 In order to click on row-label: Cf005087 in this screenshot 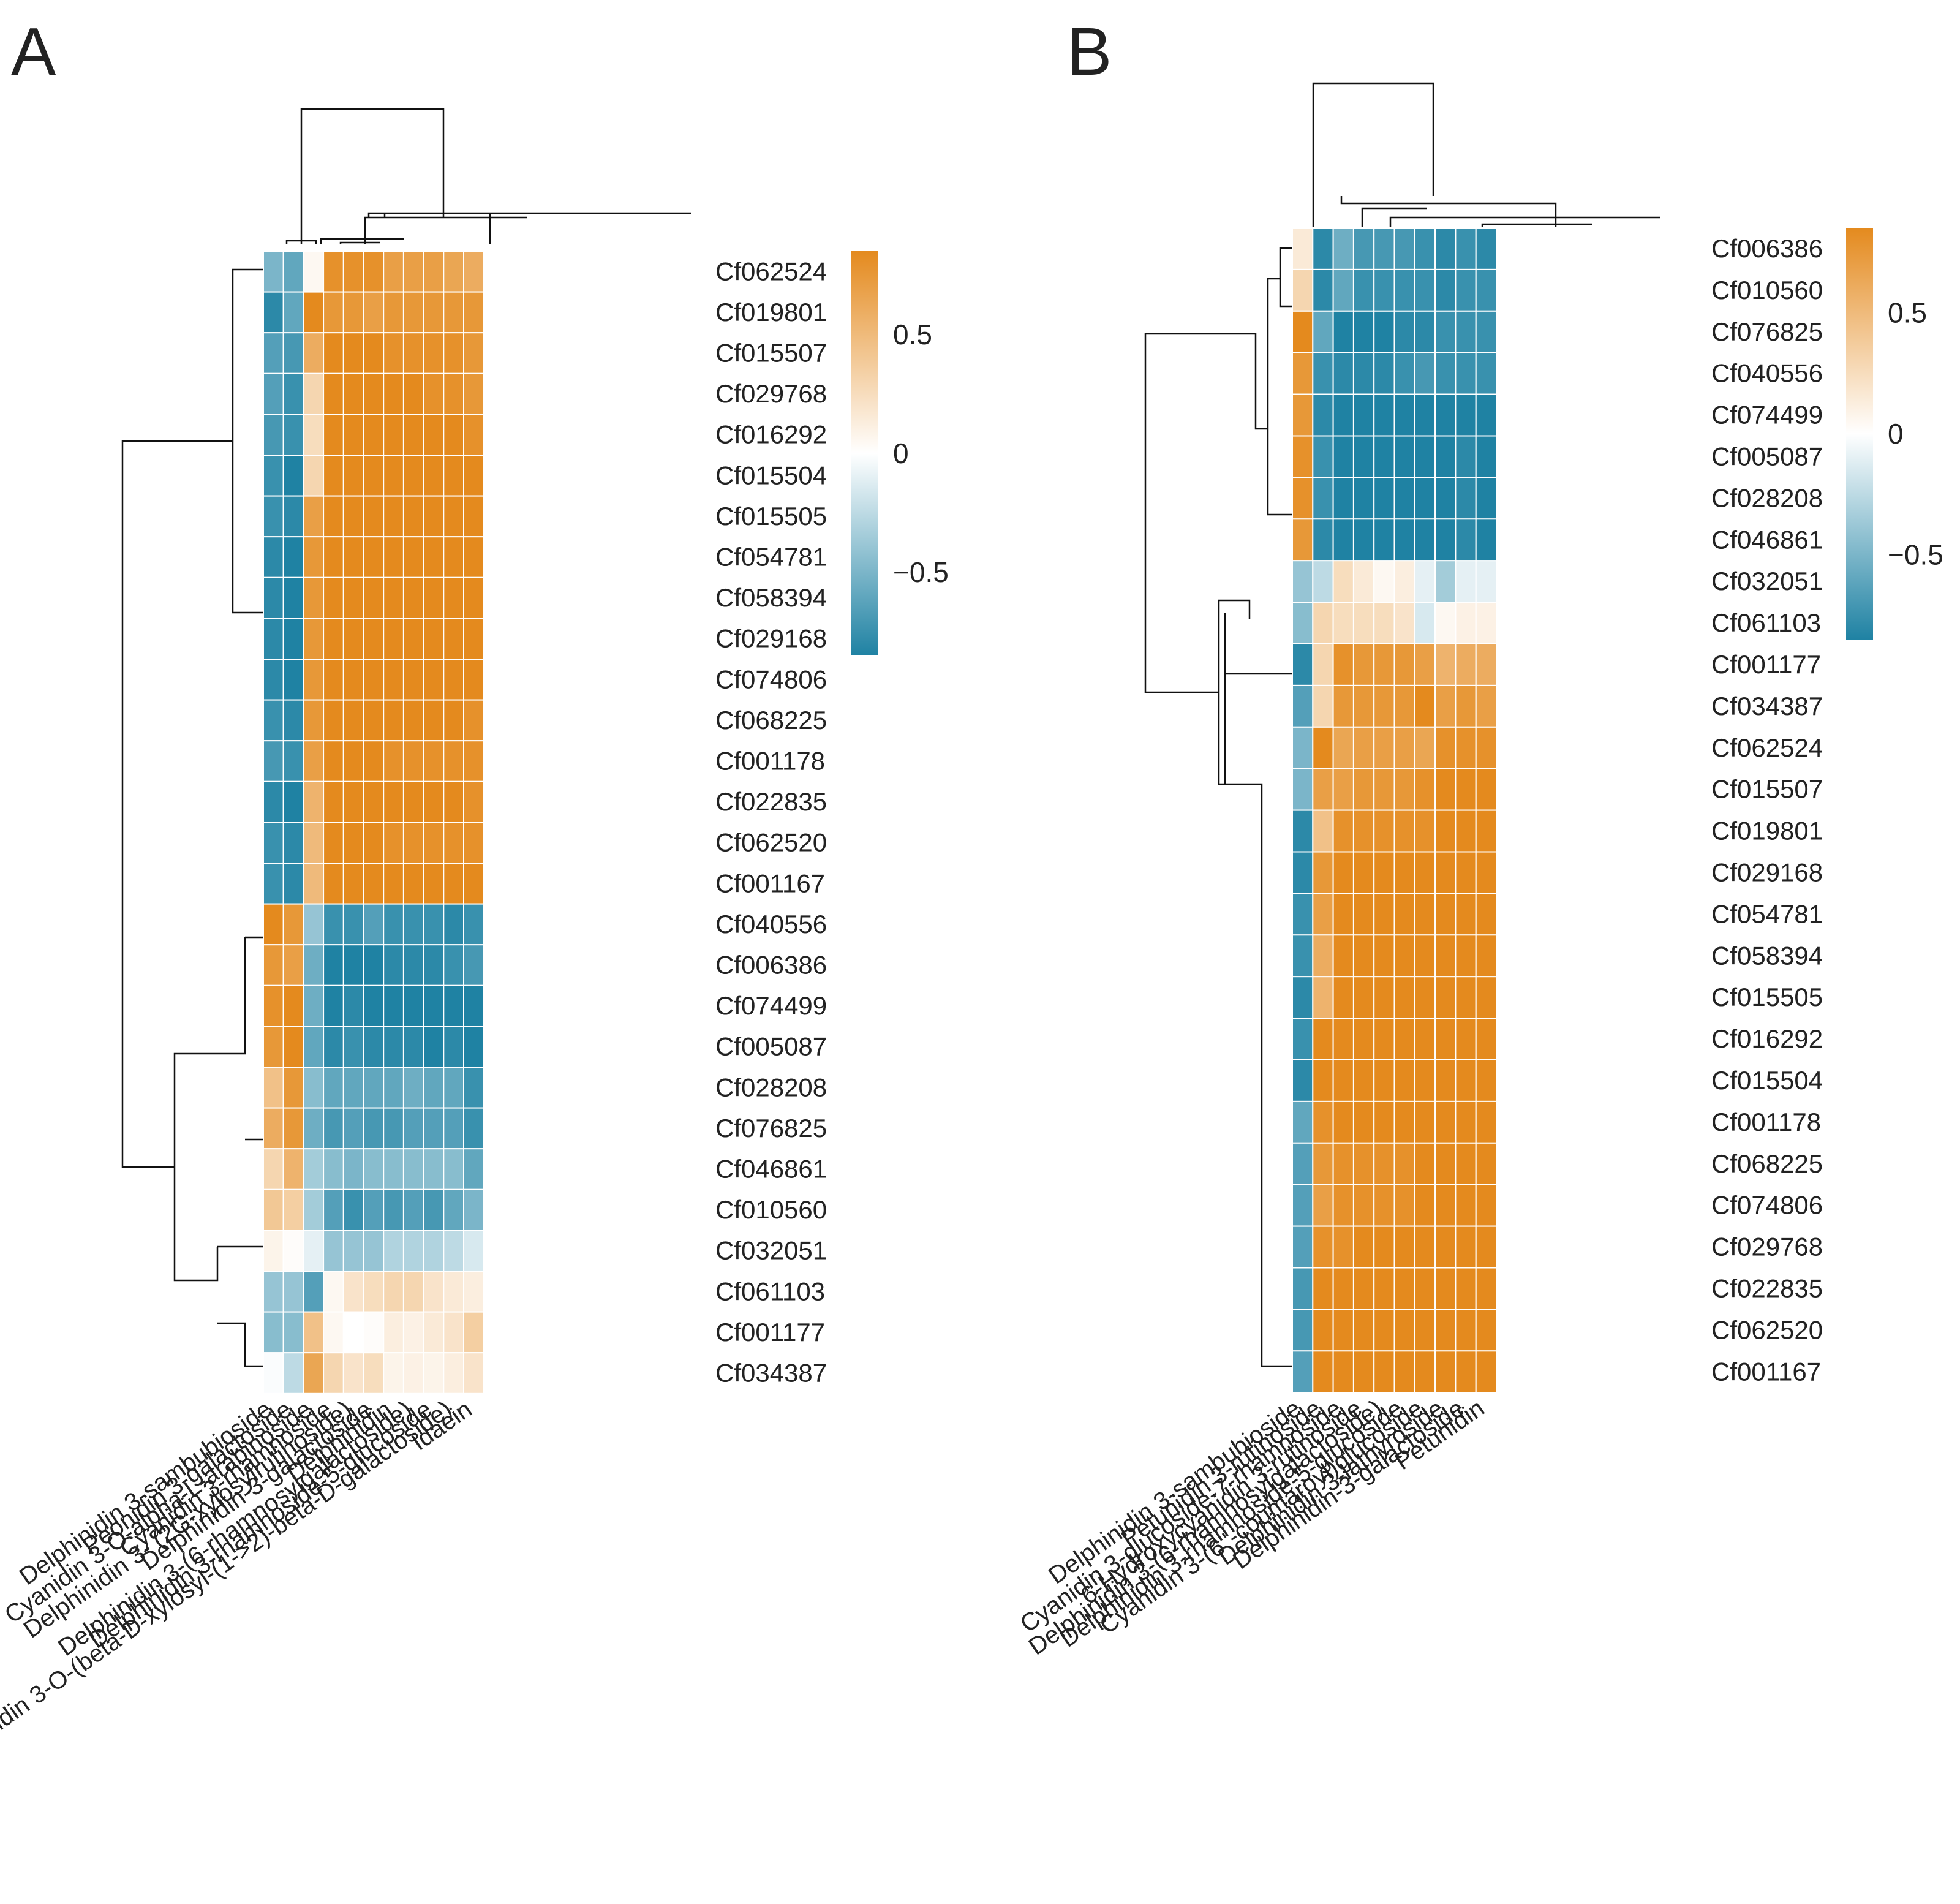, I will do `click(1767, 456)`.